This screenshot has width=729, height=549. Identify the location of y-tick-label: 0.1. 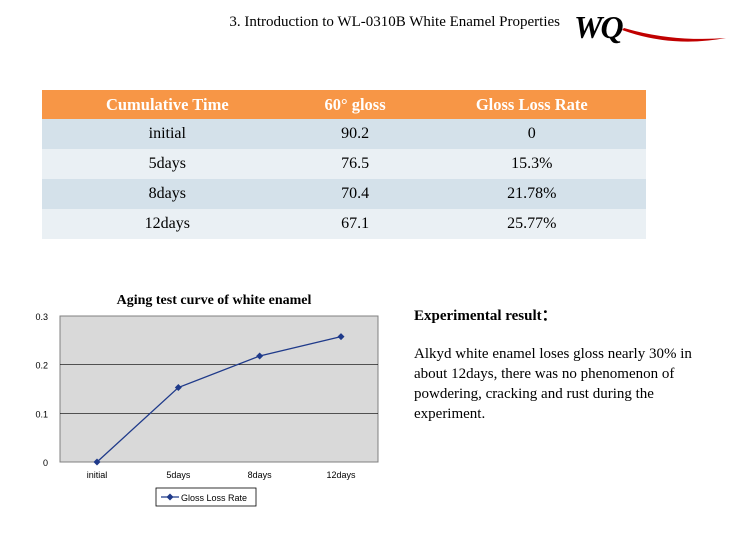
(41, 414).